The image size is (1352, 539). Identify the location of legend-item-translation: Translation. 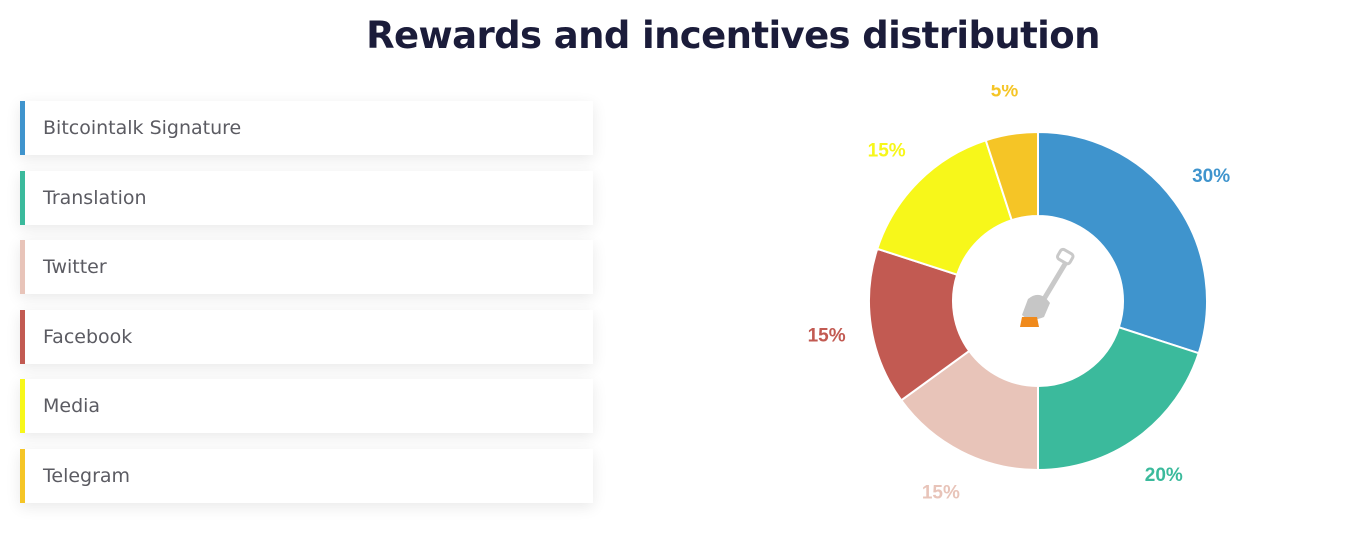
(306, 197).